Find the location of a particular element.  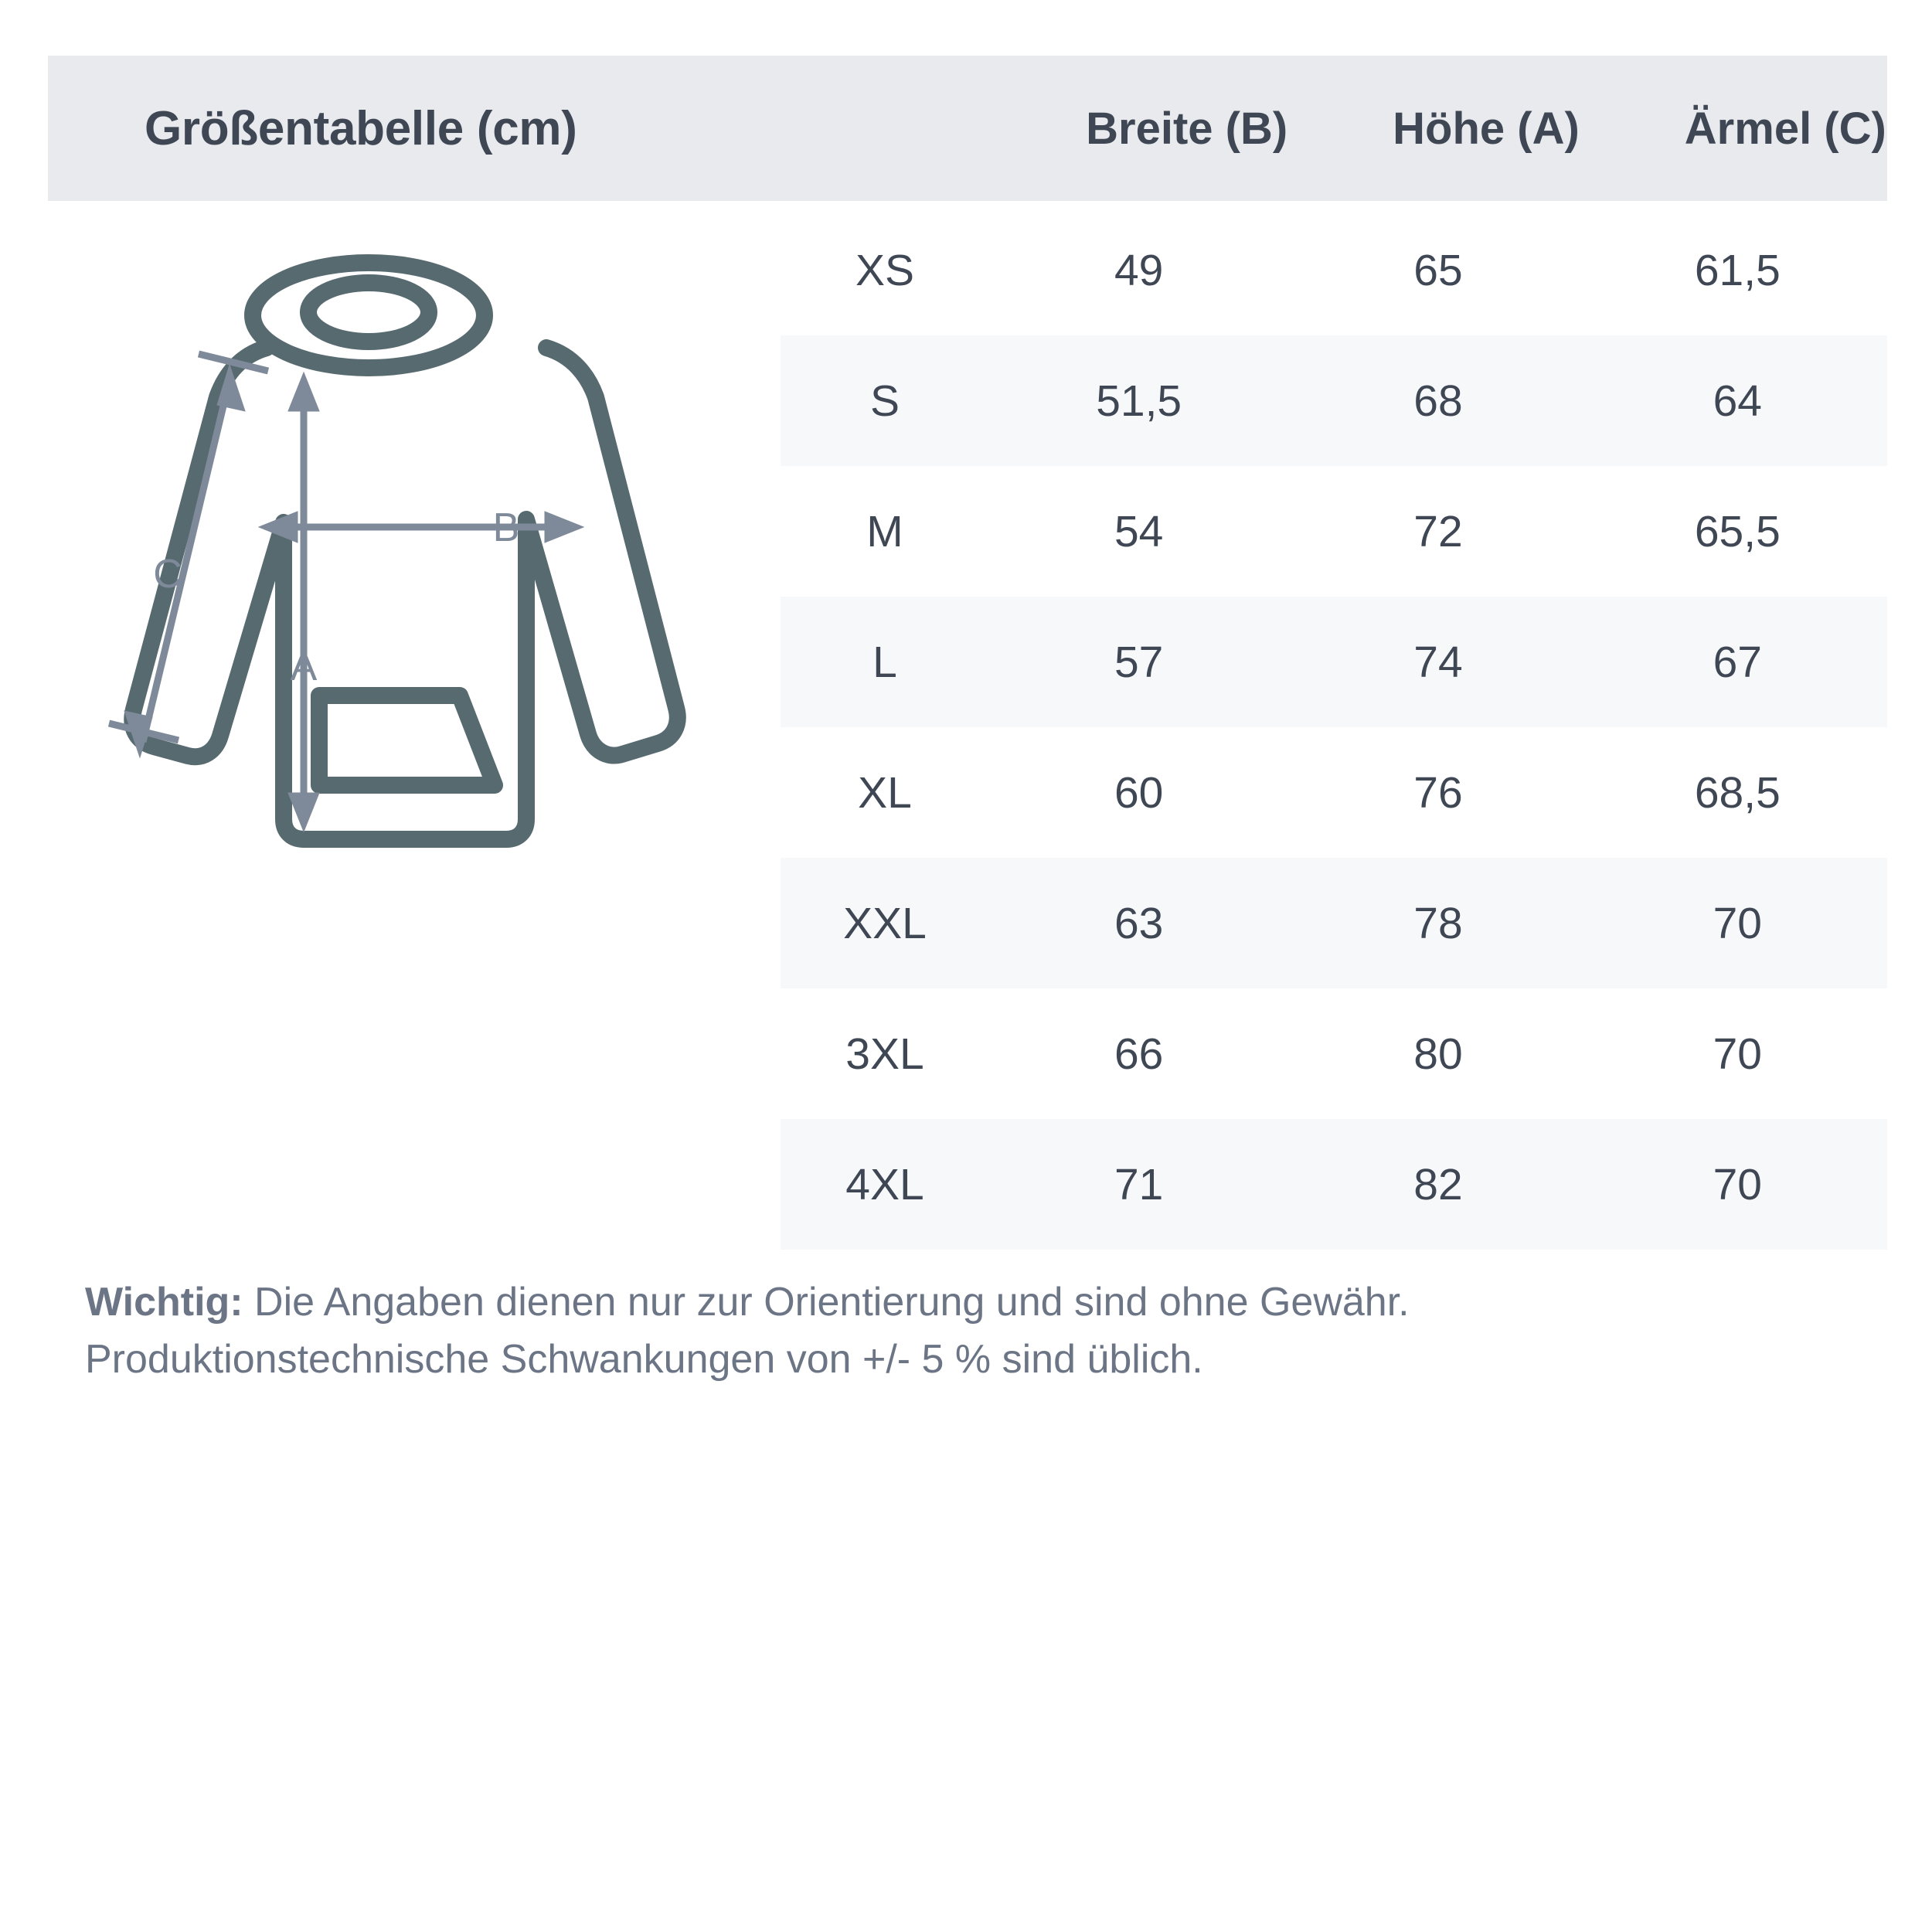

cell-breite: 63 is located at coordinates (1139, 923).